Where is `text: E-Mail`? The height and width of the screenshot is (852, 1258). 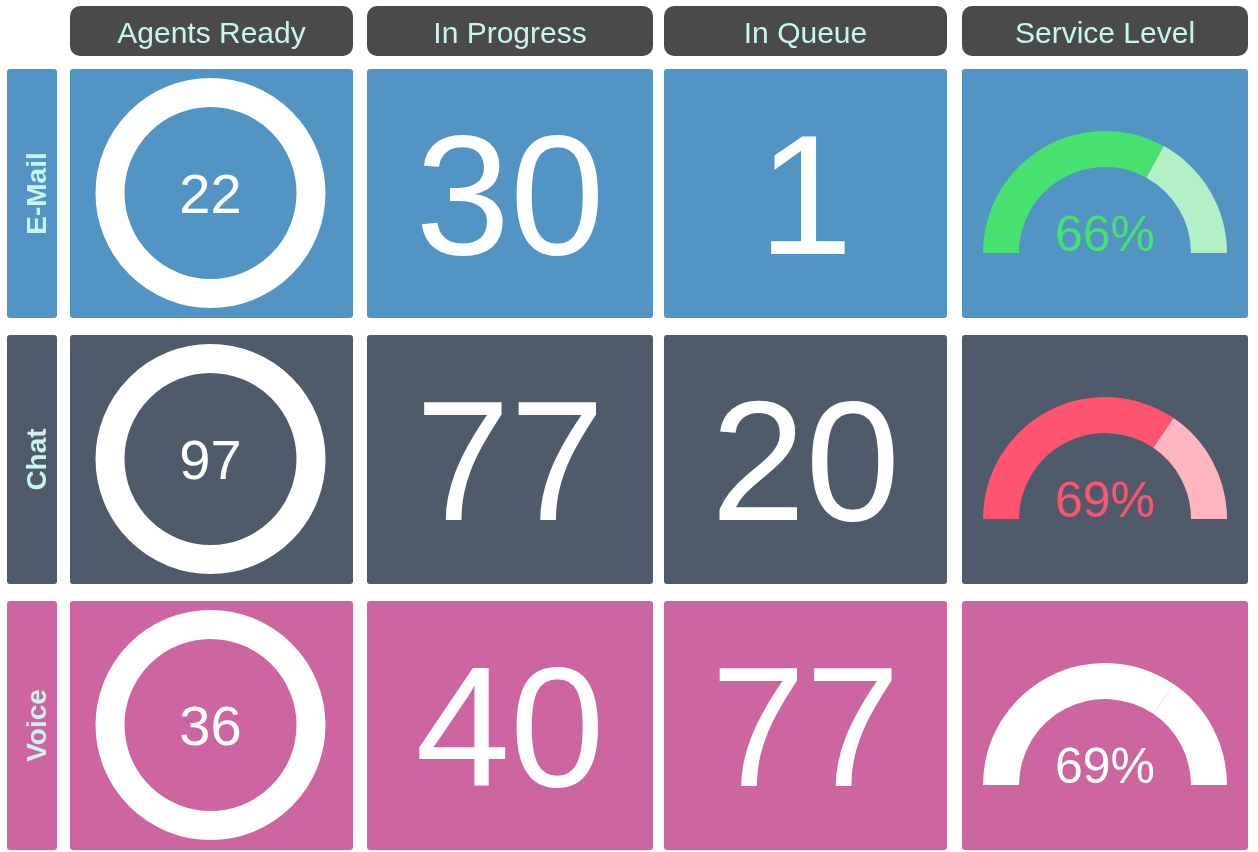
text: E-Mail is located at coordinates (36, 193).